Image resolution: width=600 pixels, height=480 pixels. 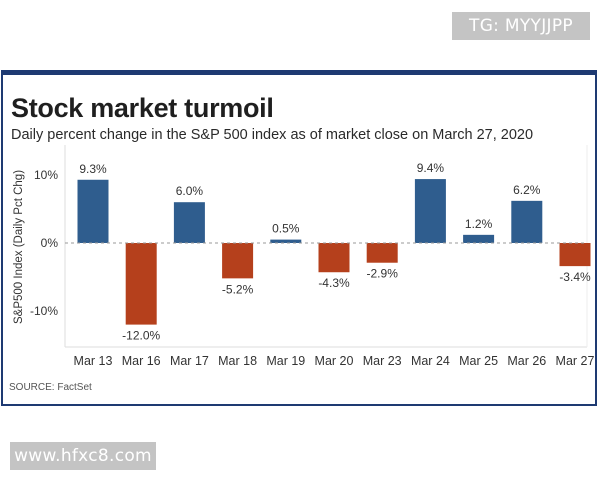 What do you see at coordinates (142, 108) in the screenshot?
I see `chart-title: Stock market turmoil` at bounding box center [142, 108].